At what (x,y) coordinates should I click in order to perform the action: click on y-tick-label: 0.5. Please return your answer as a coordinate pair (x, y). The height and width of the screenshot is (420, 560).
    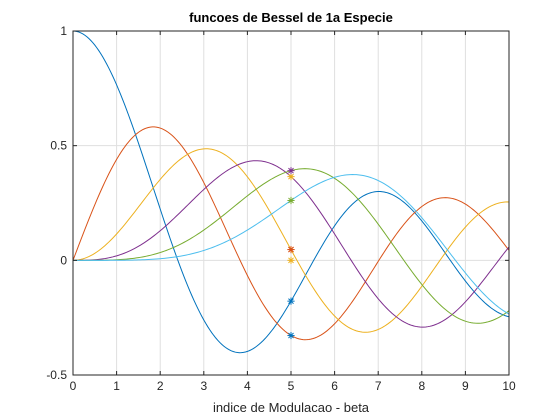
    Looking at the image, I should click on (58, 146).